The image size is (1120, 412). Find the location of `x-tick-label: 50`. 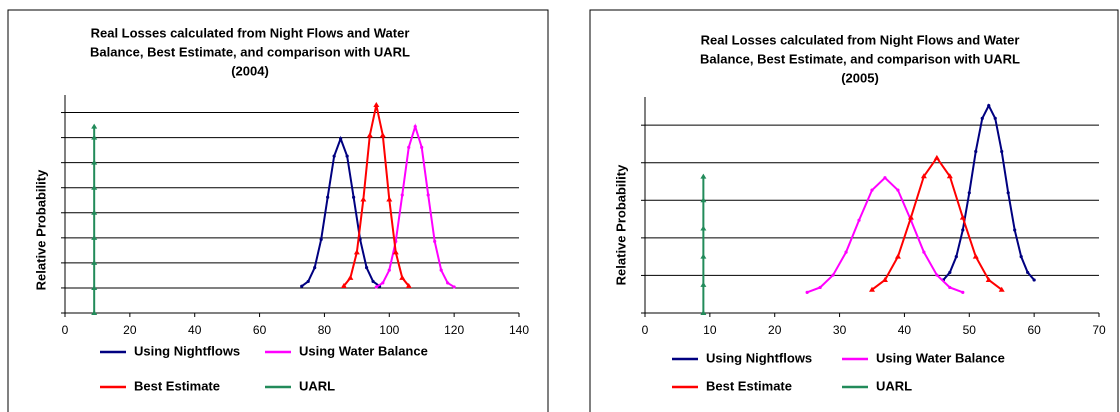

x-tick-label: 50 is located at coordinates (970, 330).